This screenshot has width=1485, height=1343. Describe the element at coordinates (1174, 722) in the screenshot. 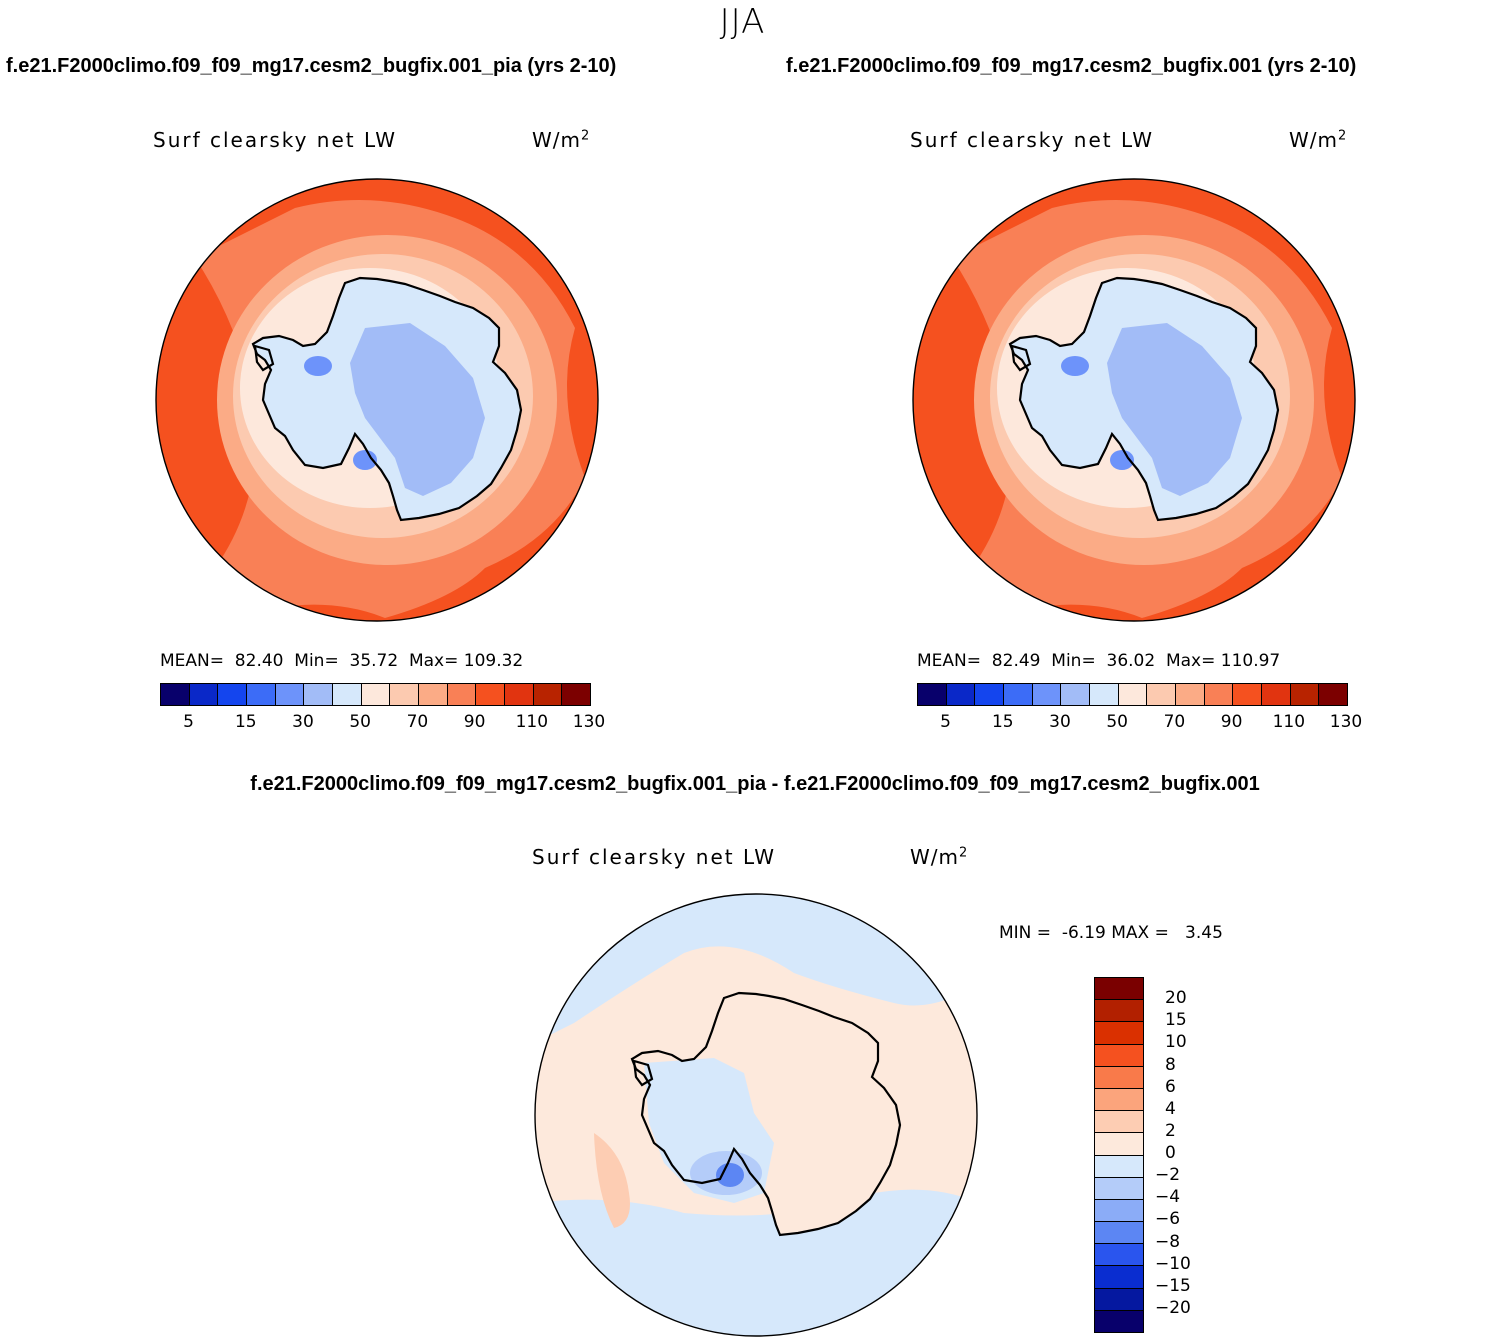

I see `colorbar-tick-label: 70` at that location.